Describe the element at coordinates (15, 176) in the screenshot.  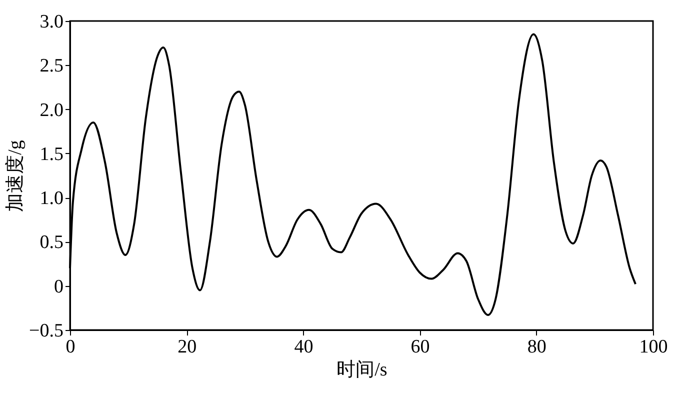
I see `y-axis-title: 加速度/g` at that location.